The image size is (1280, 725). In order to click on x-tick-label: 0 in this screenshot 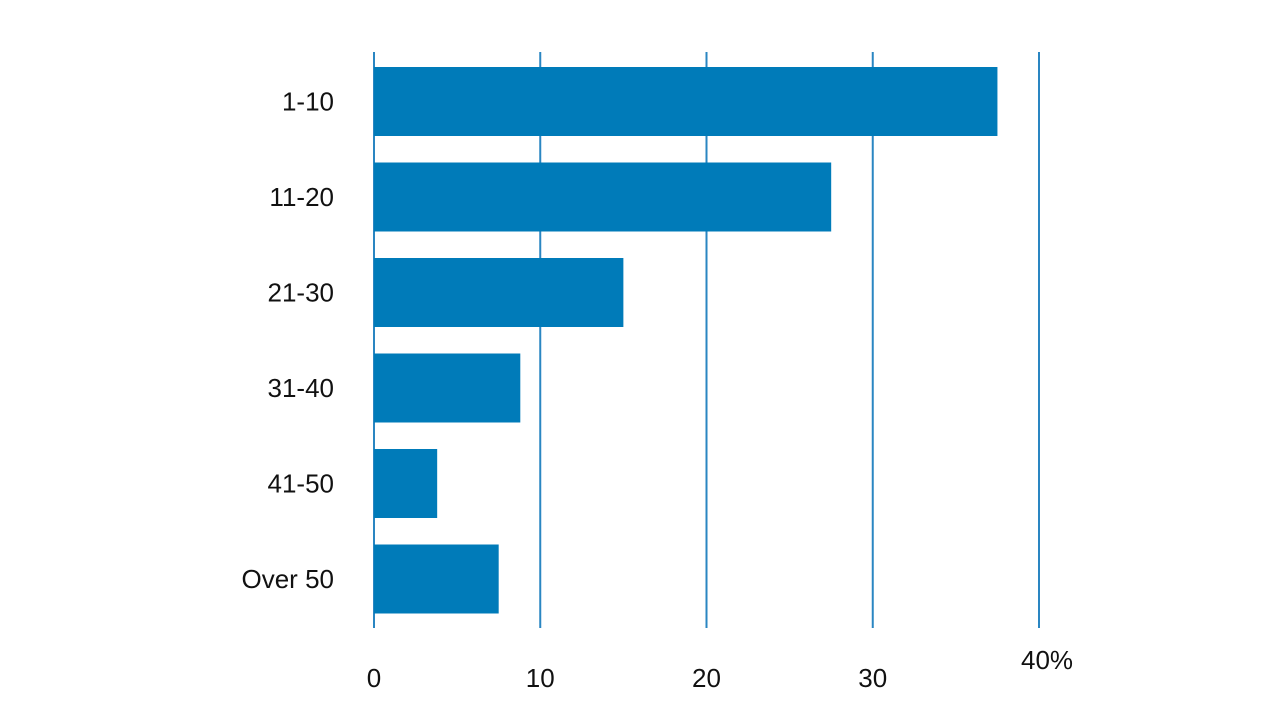, I will do `click(374, 678)`.